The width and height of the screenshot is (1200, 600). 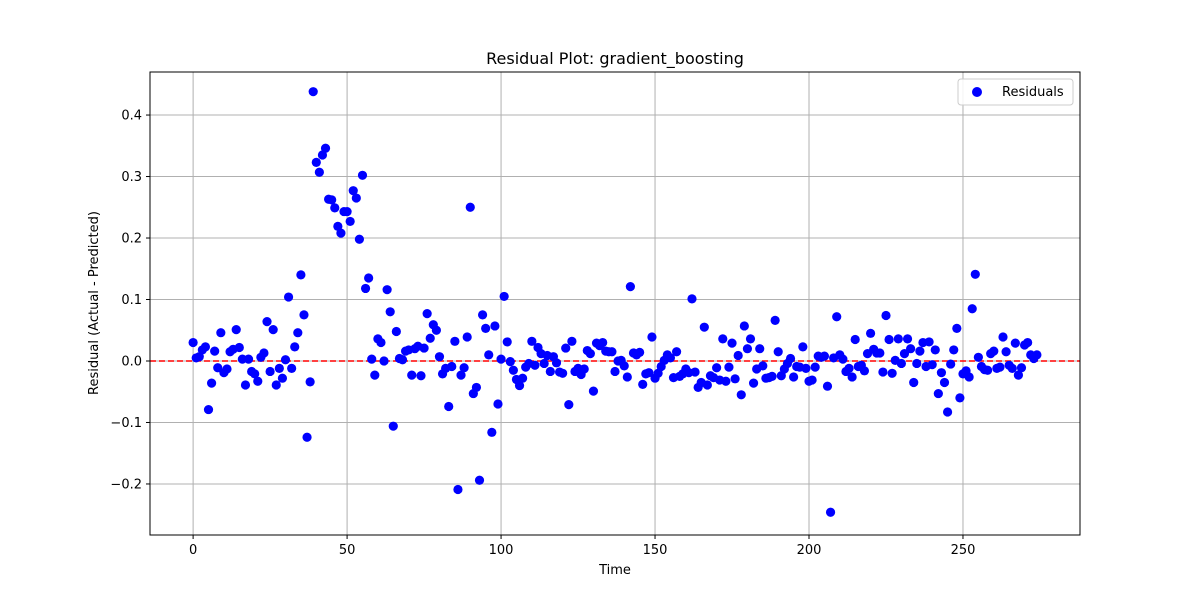 I want to click on legend-marker-residuals, so click(x=977, y=92).